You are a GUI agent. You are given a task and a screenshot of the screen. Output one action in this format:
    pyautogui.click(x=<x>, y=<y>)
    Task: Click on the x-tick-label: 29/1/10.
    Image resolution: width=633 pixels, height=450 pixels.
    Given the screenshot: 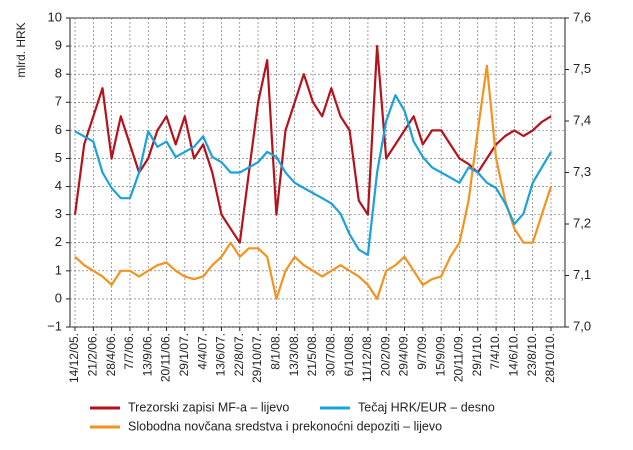 What is the action you would take?
    pyautogui.click(x=477, y=354)
    